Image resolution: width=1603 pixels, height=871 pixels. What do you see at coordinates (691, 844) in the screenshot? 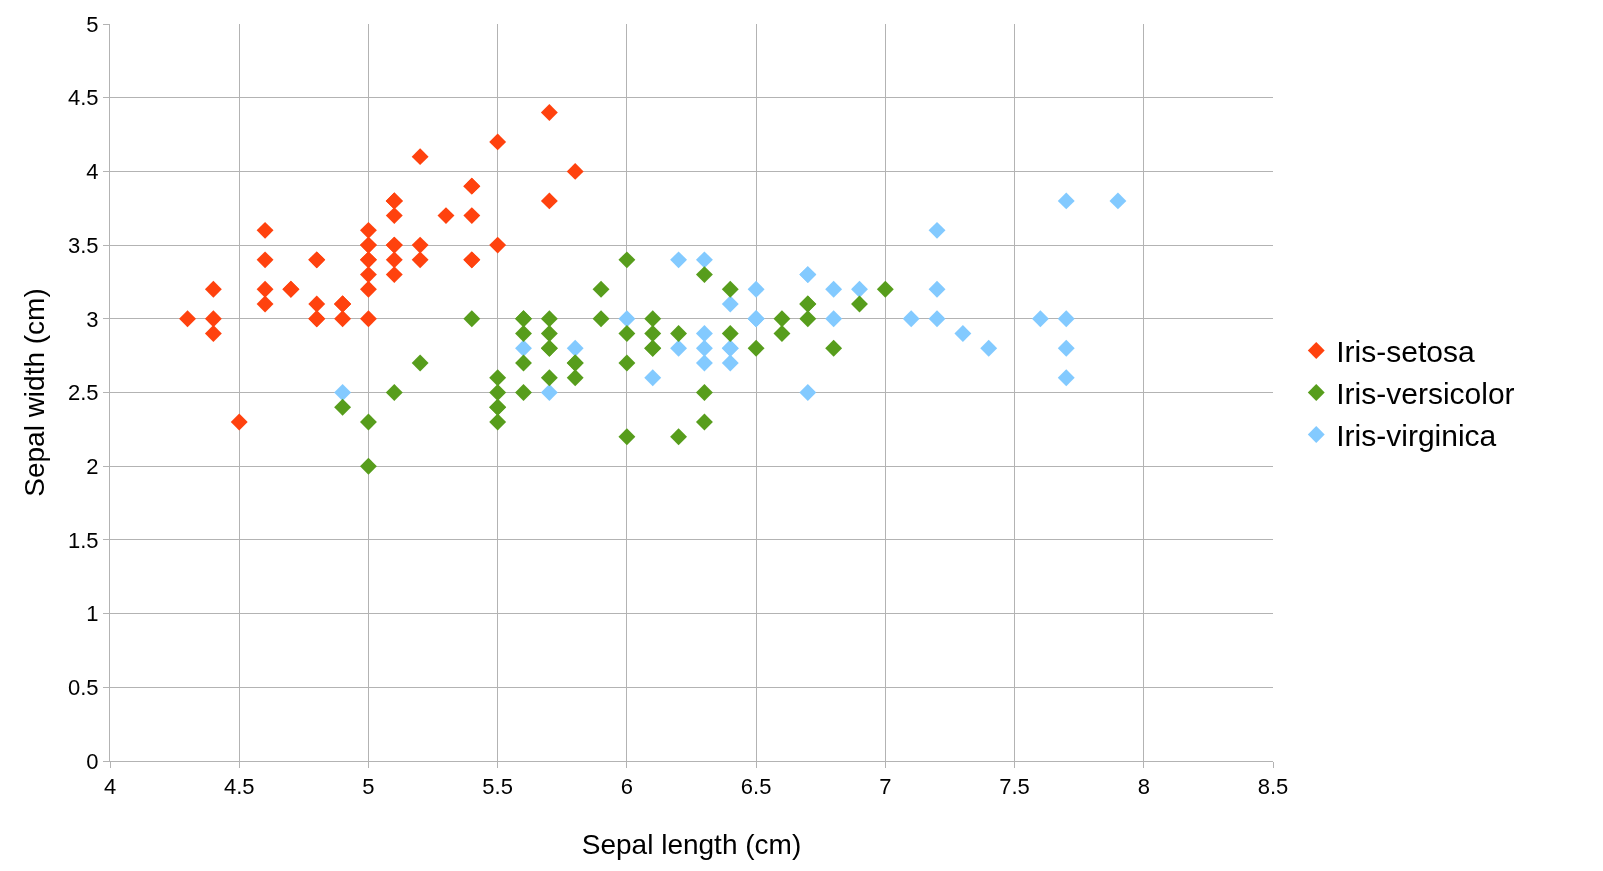
I see `x-axis-title: Sepal length (cm)` at bounding box center [691, 844].